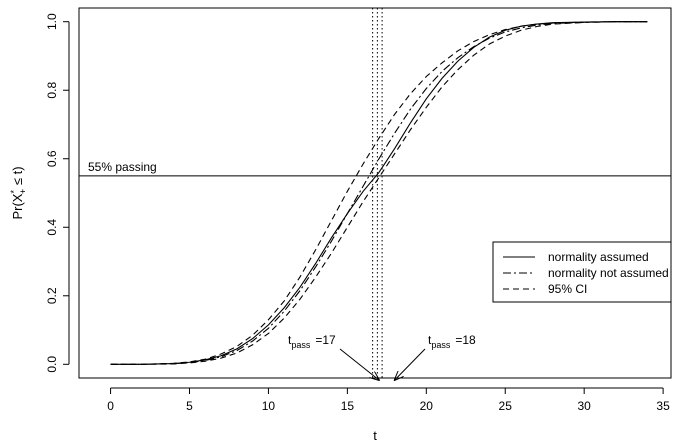  What do you see at coordinates (269, 406) in the screenshot?
I see `x-tick-label: 10` at bounding box center [269, 406].